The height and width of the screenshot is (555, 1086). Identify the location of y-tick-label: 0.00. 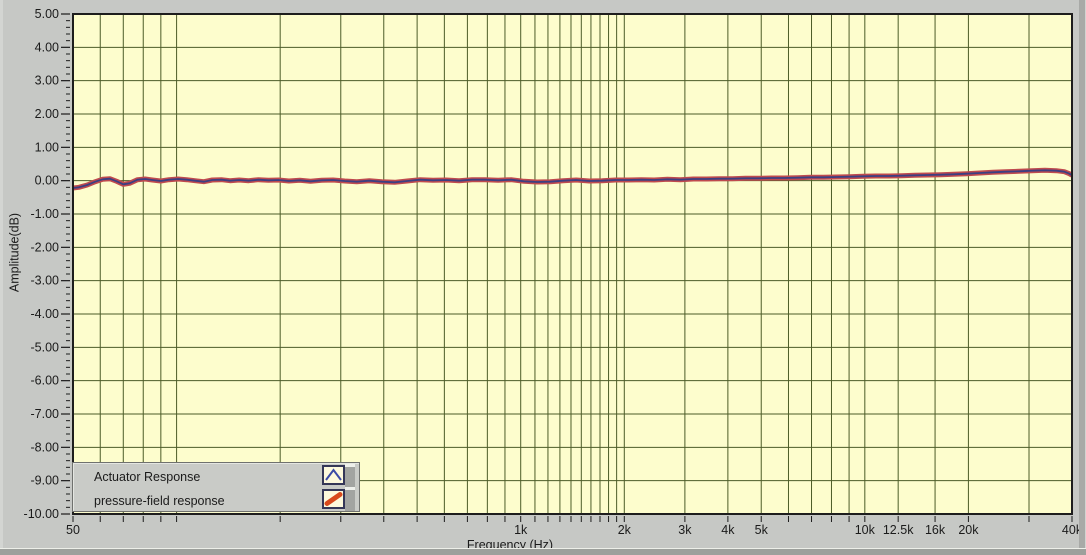
(47, 181).